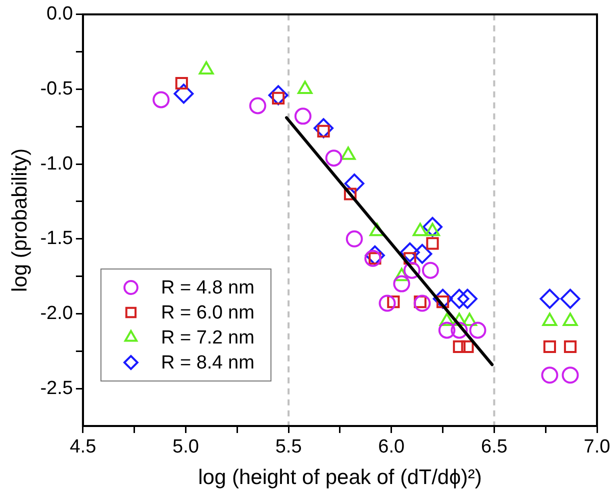  I want to click on x-tick-label: 7.0, so click(597, 447).